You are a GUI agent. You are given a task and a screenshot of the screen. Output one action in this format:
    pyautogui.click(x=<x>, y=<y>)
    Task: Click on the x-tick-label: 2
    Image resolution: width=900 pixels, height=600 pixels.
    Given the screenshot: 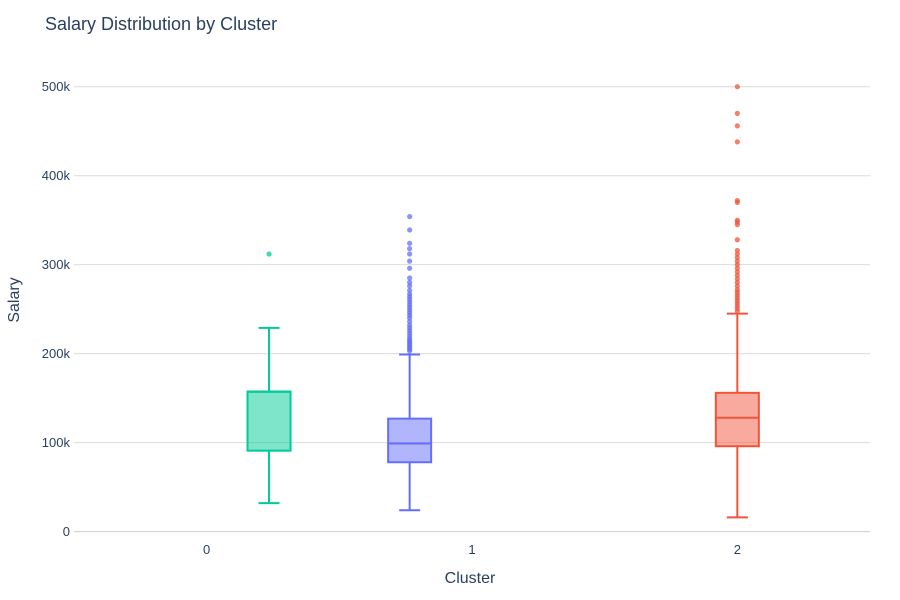 What is the action you would take?
    pyautogui.click(x=737, y=549)
    